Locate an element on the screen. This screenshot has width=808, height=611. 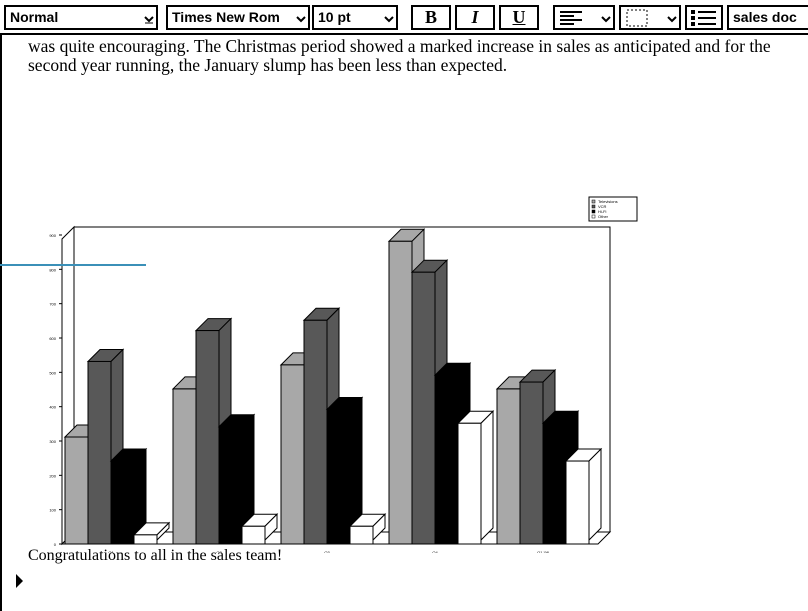
x-tick-label: Q3 is located at coordinates (327, 551).